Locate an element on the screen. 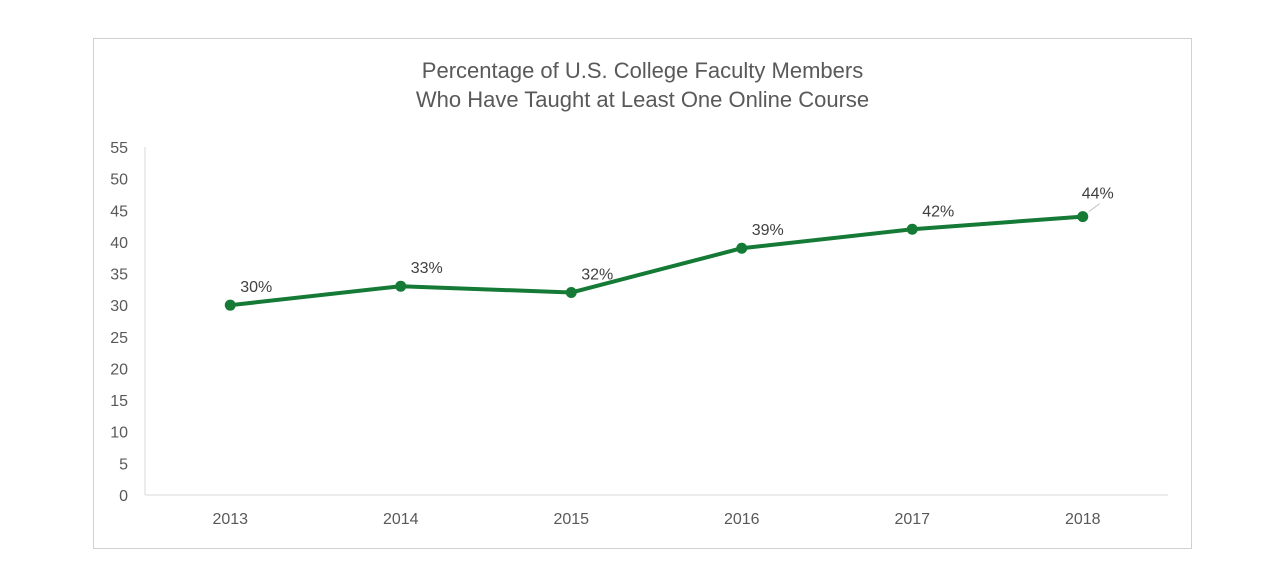 Image resolution: width=1284 pixels, height=588 pixels. series-line is located at coordinates (656, 261).